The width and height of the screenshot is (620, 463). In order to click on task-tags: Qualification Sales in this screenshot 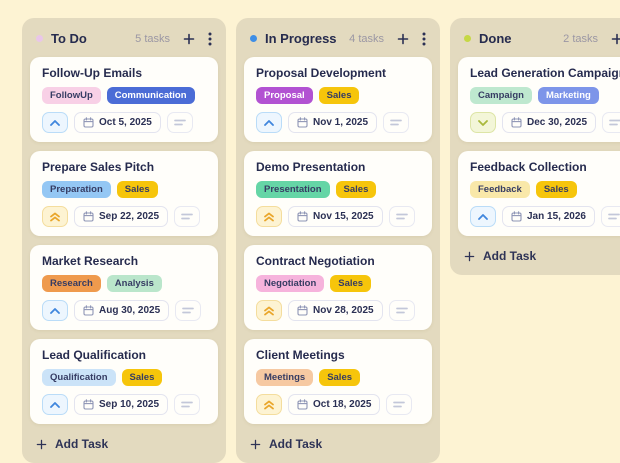, I will do `click(124, 377)`.